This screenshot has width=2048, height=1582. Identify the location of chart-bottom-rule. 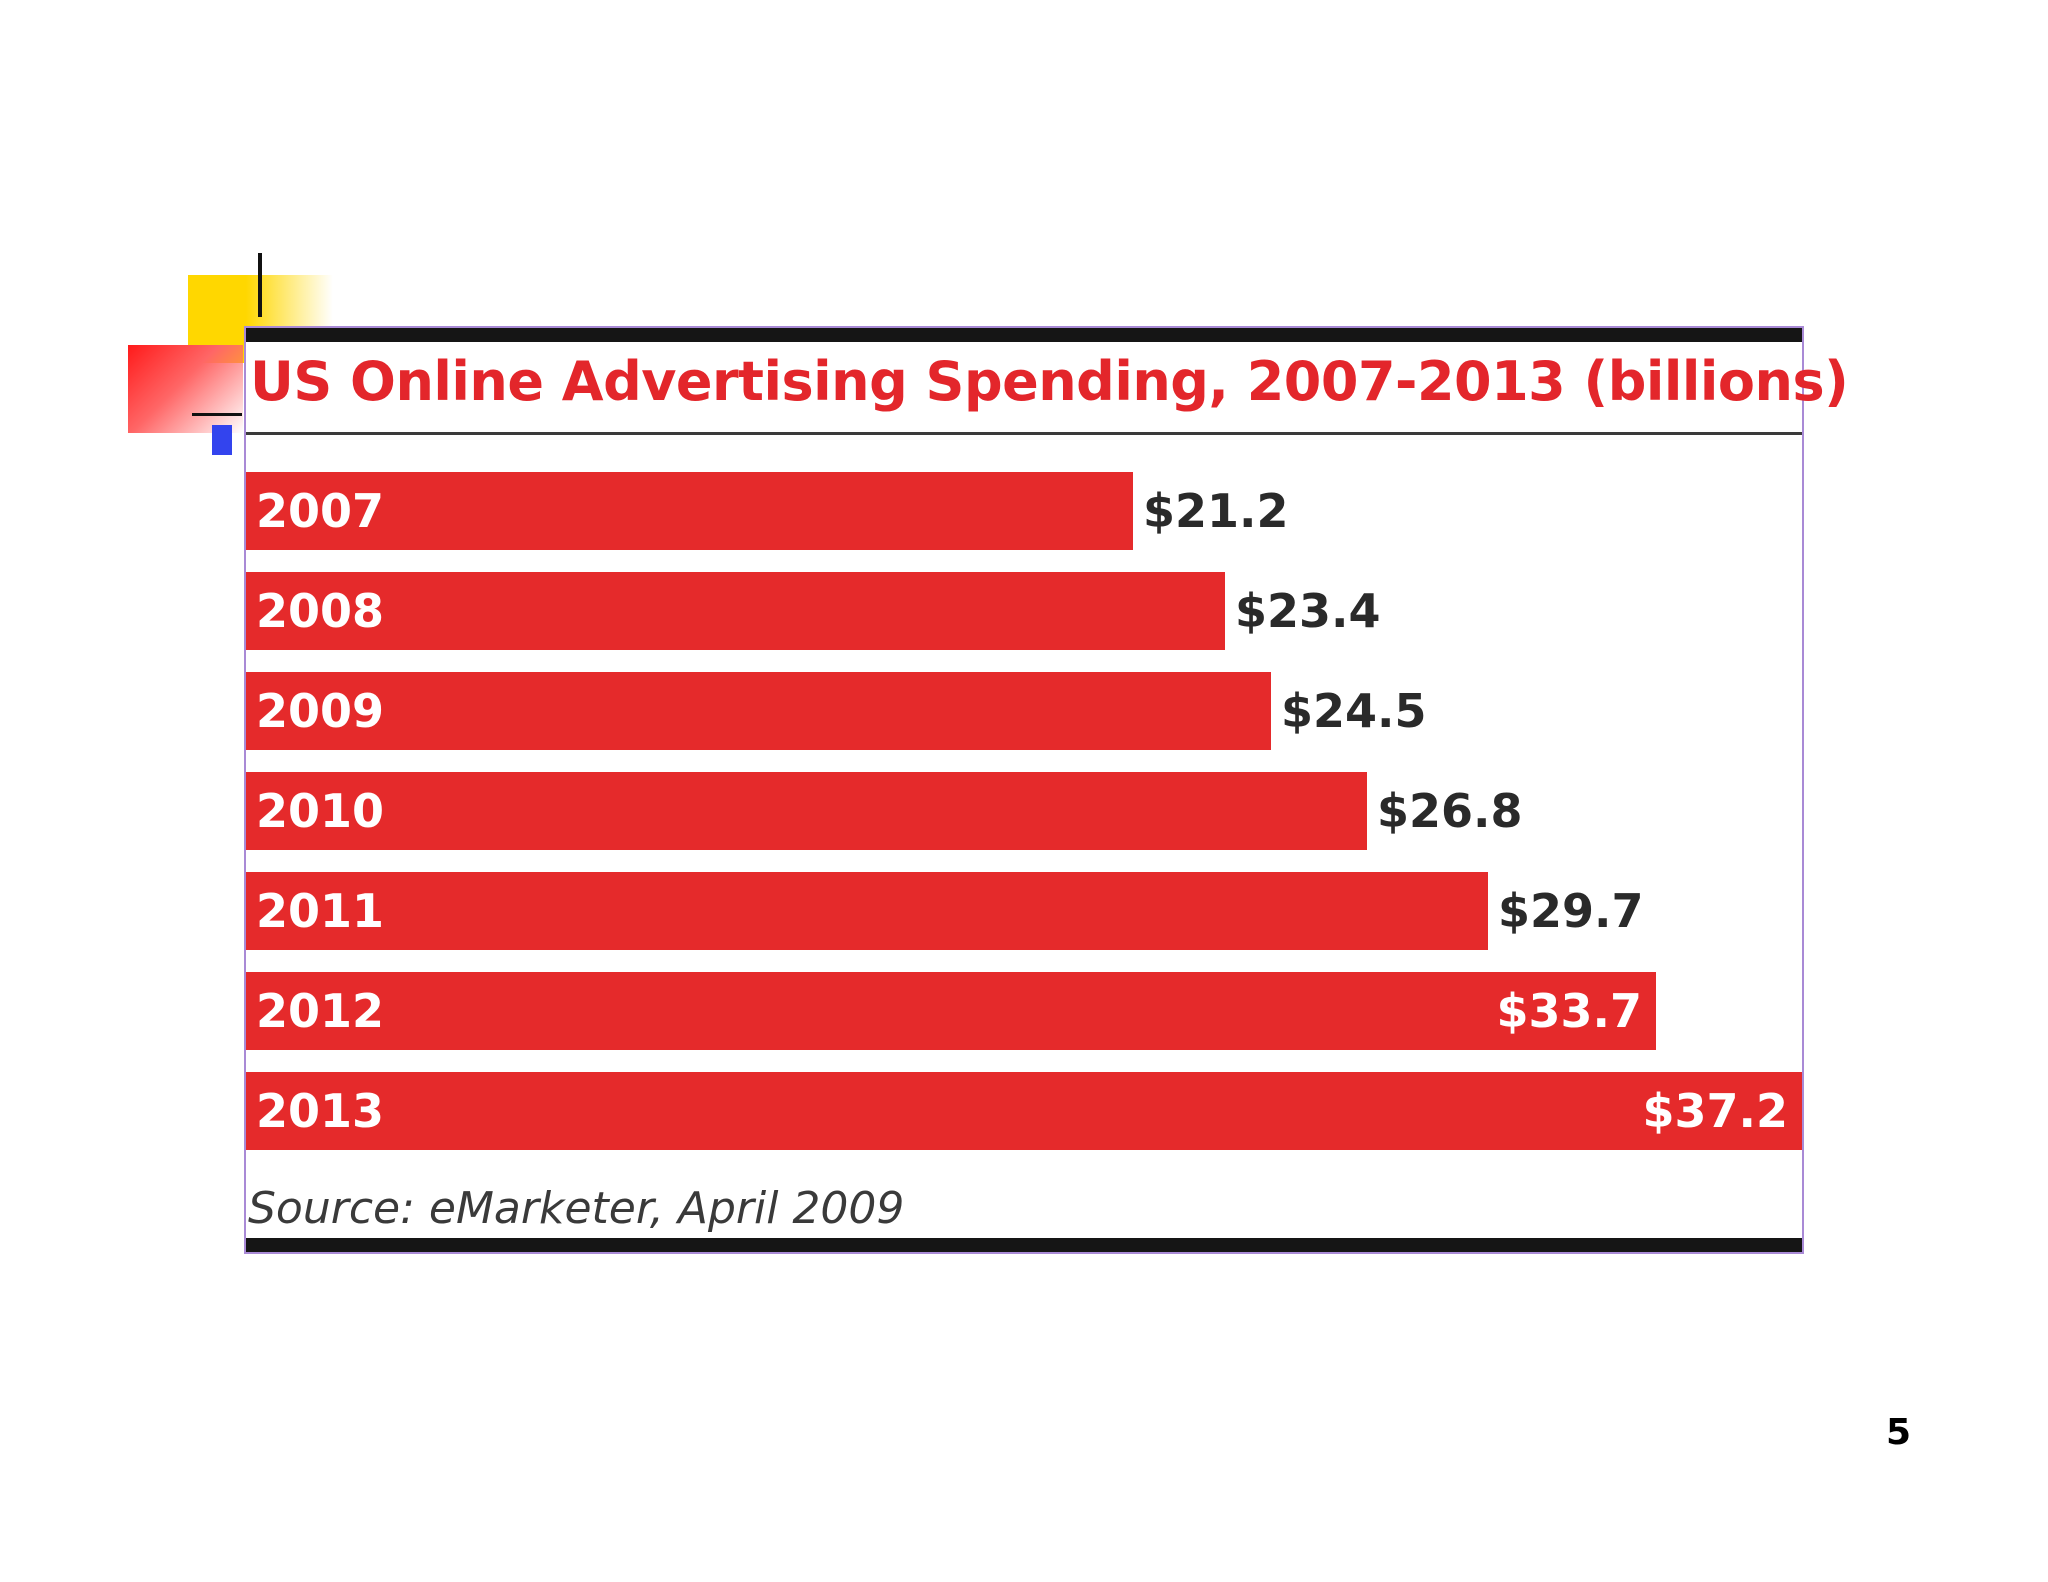
(1024, 1245).